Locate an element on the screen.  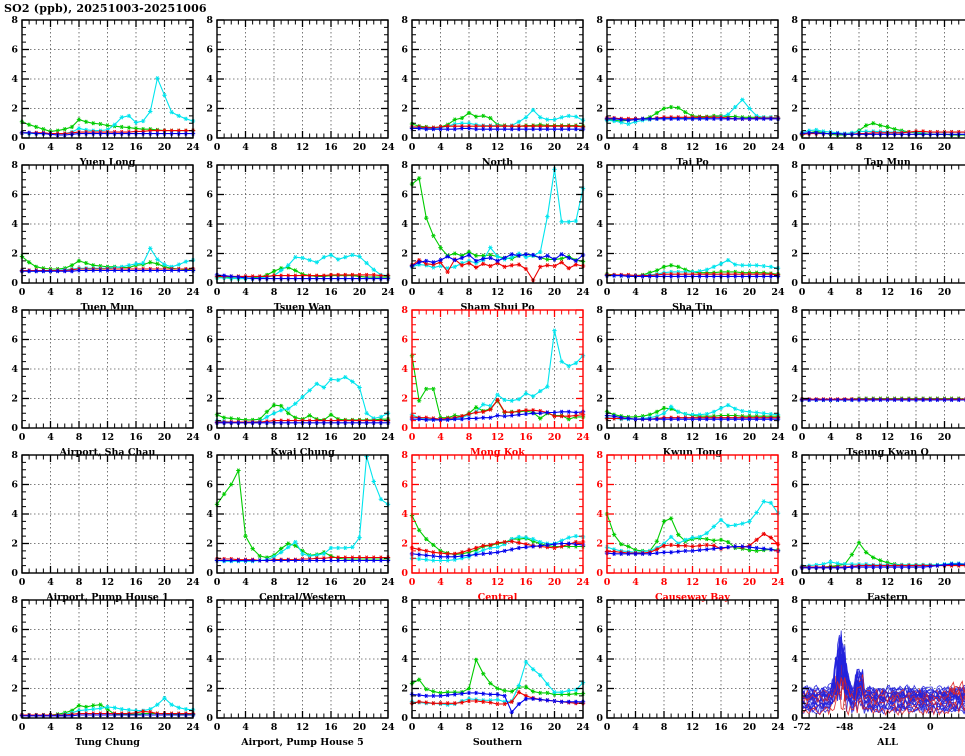
panel-label: Tseung Kwan O is located at coordinates (887, 452).